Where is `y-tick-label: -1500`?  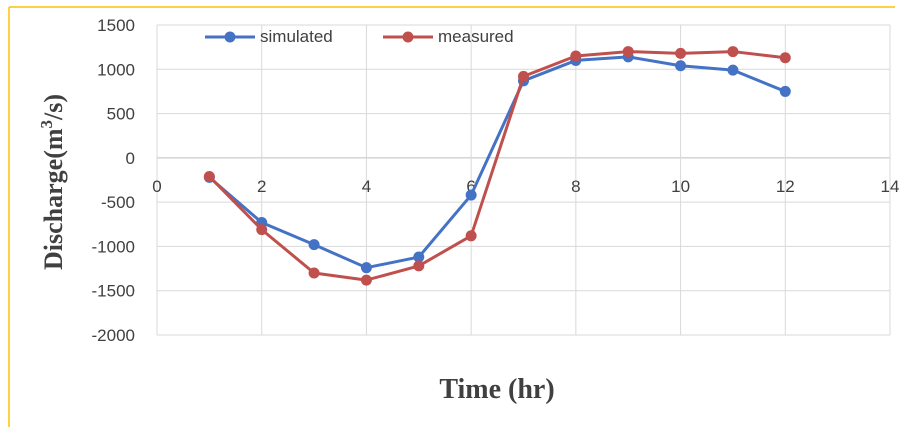 y-tick-label: -1500 is located at coordinates (113, 291).